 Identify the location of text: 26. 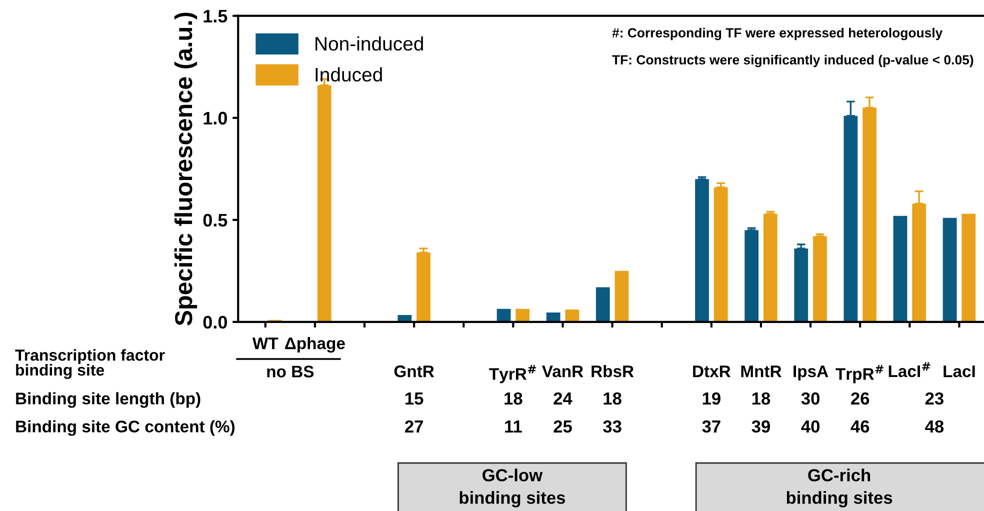
(860, 398).